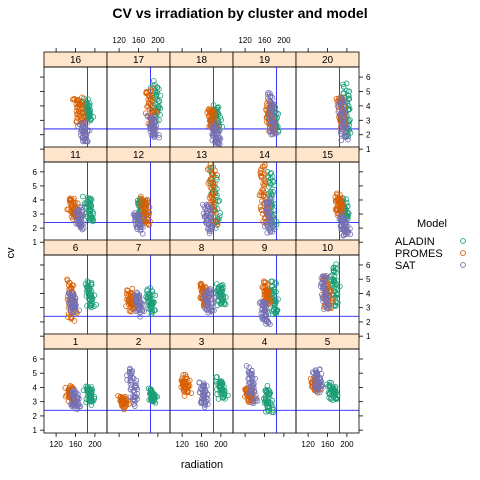 The height and width of the screenshot is (480, 480). Describe the element at coordinates (264, 102) in the screenshot. I see `panel-19: 19` at that location.